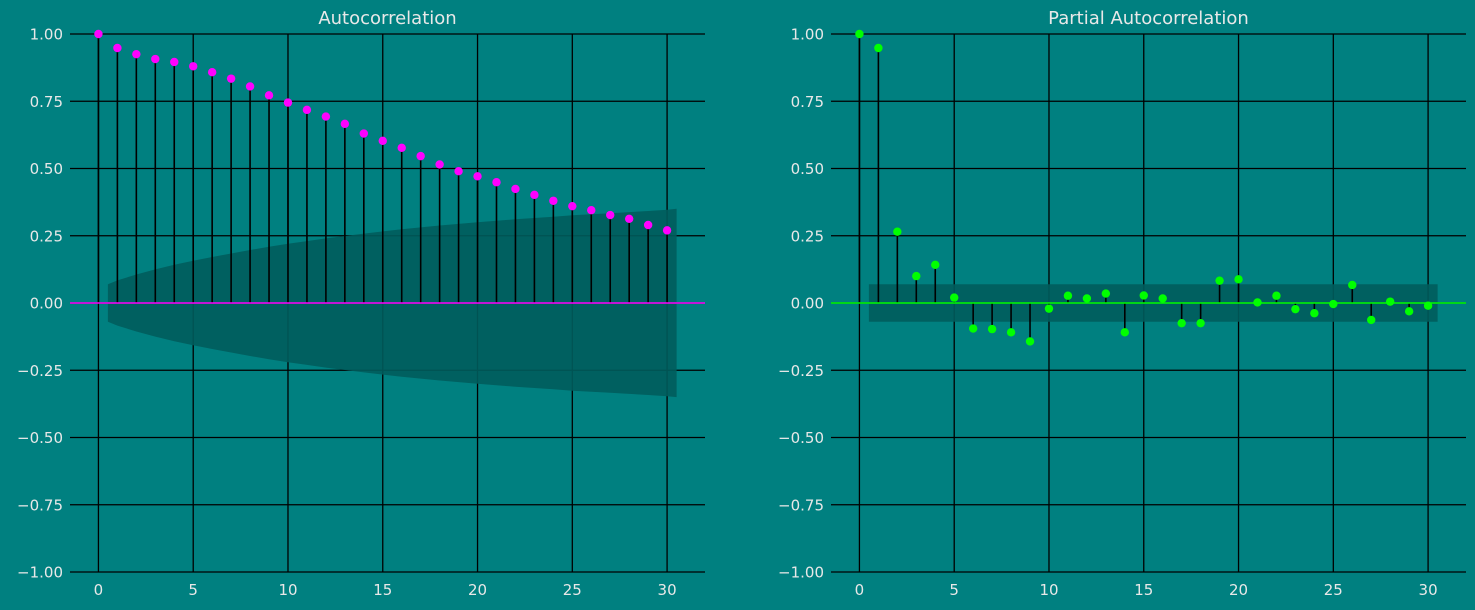 The width and height of the screenshot is (1475, 610). What do you see at coordinates (193, 590) in the screenshot?
I see `acf-xtick-label: 5` at bounding box center [193, 590].